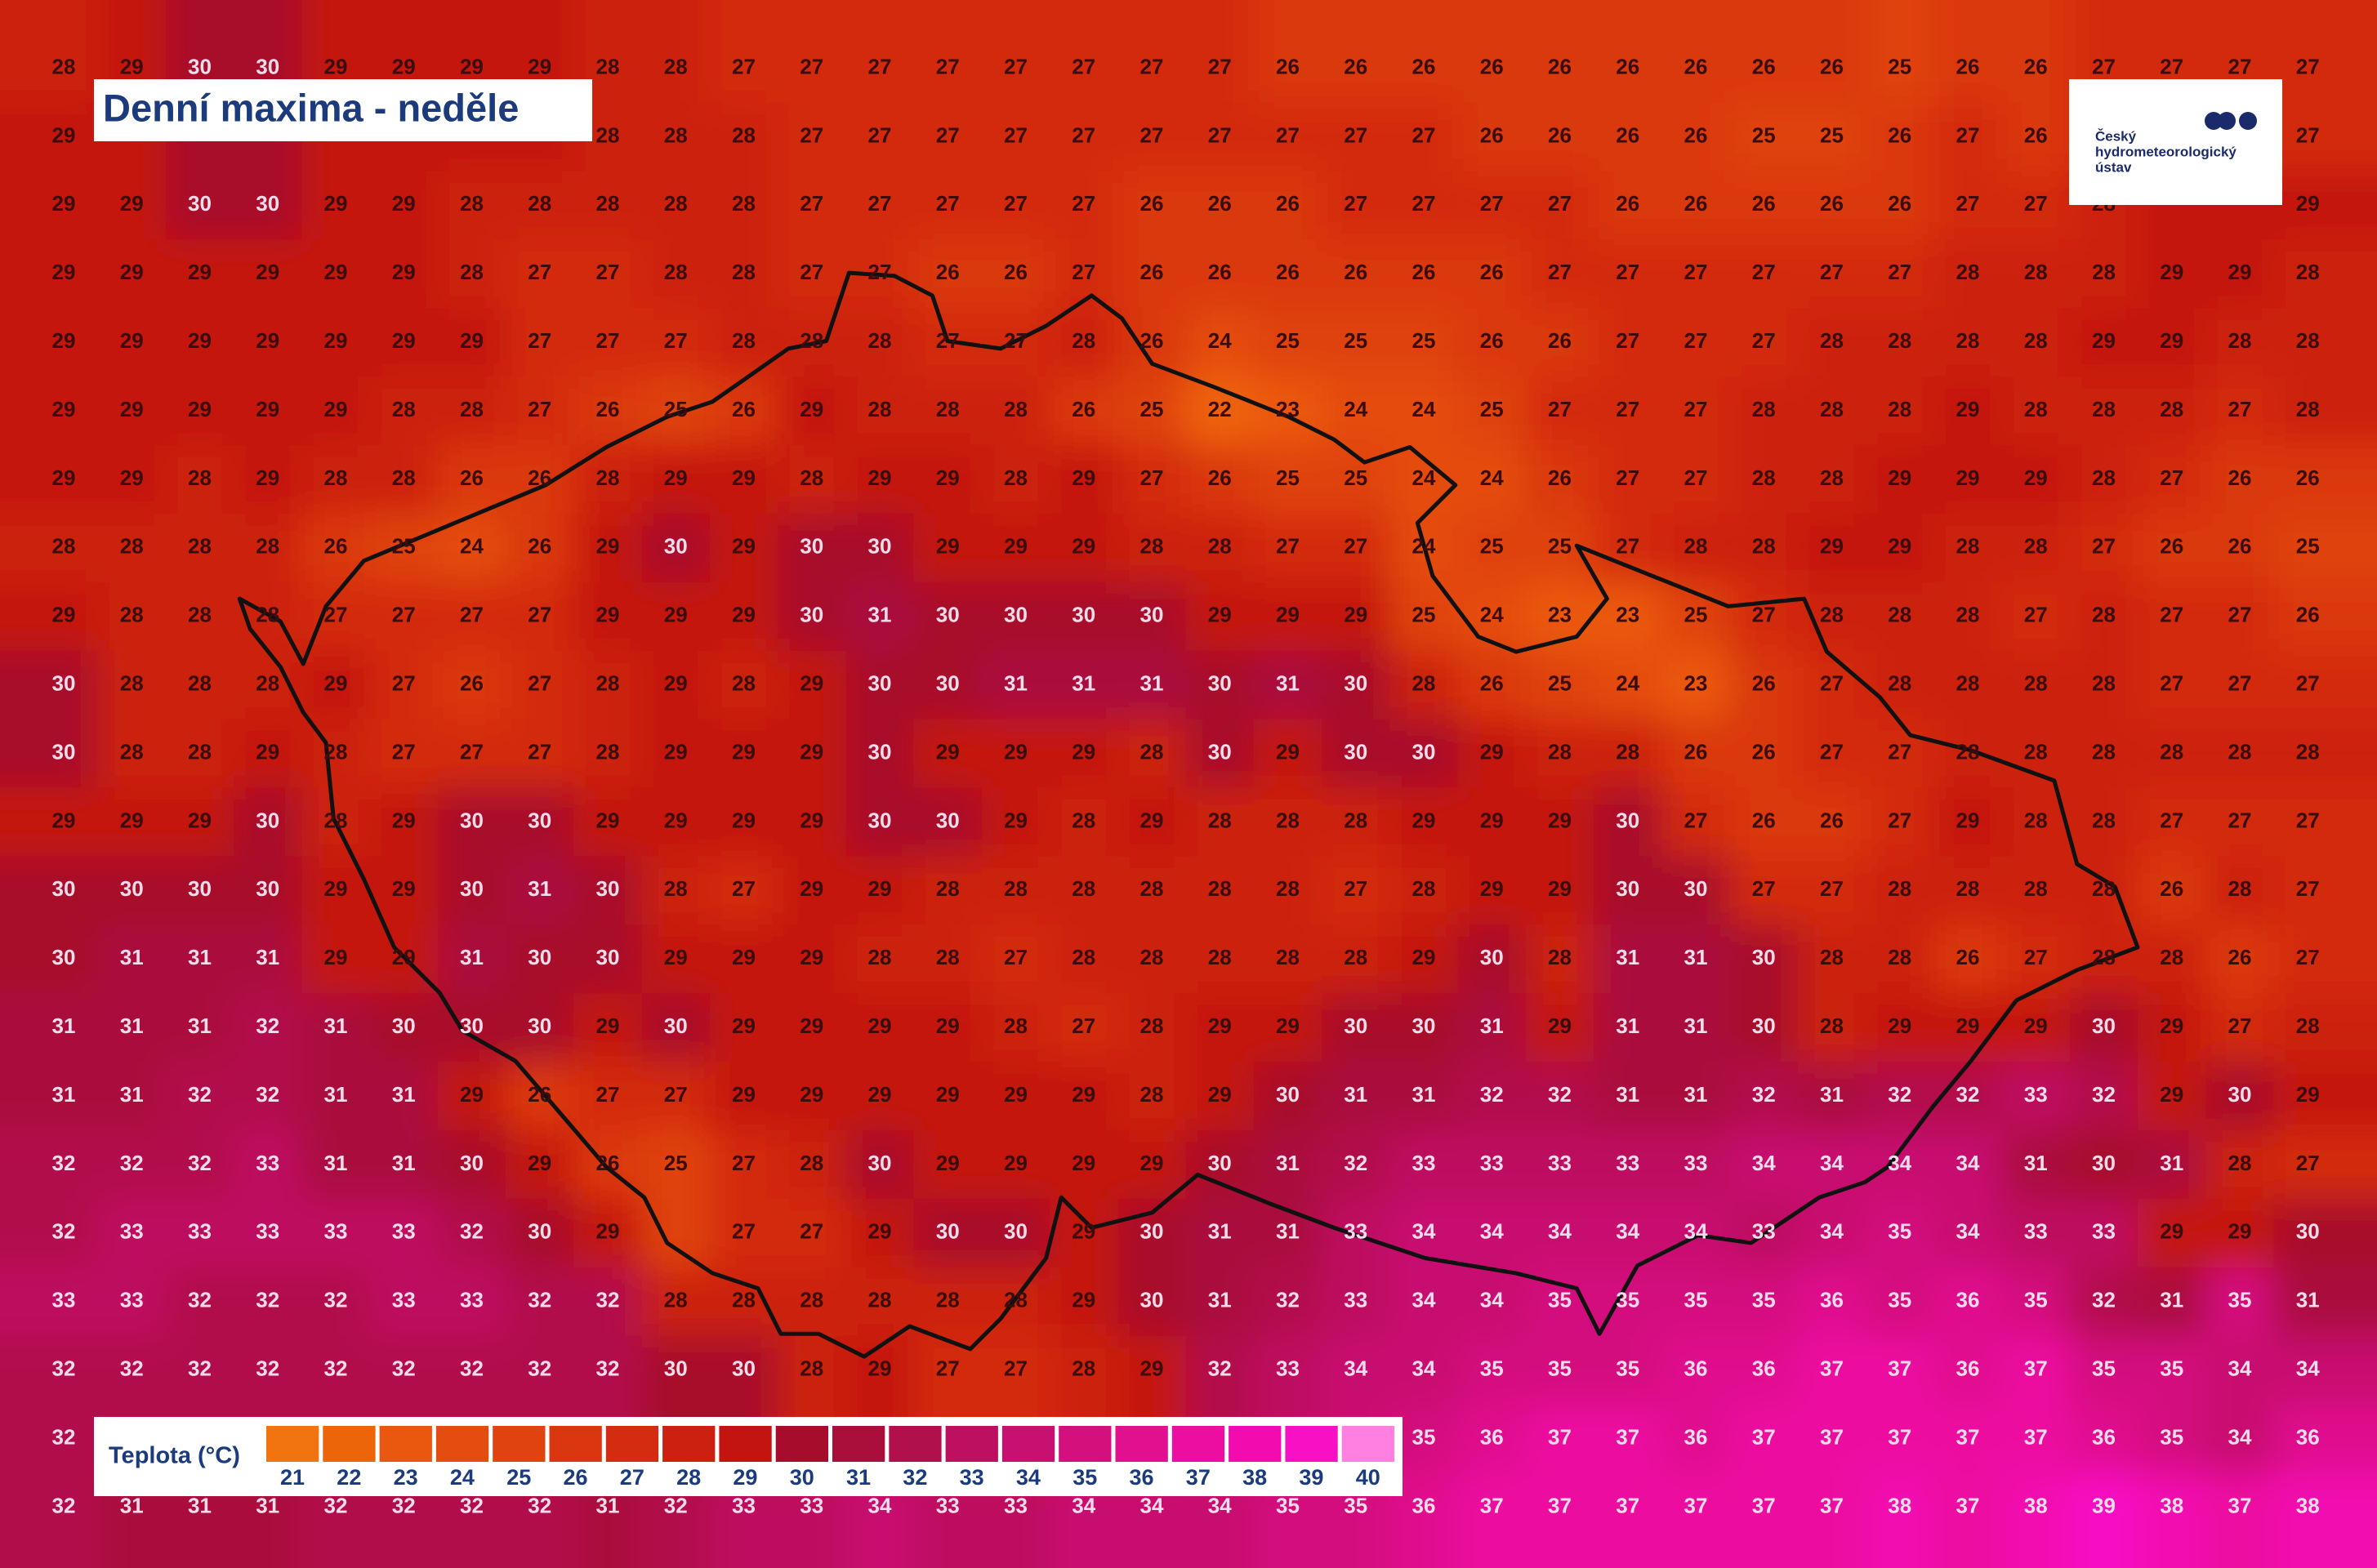  What do you see at coordinates (292, 1477) in the screenshot?
I see `legend-label: 21` at bounding box center [292, 1477].